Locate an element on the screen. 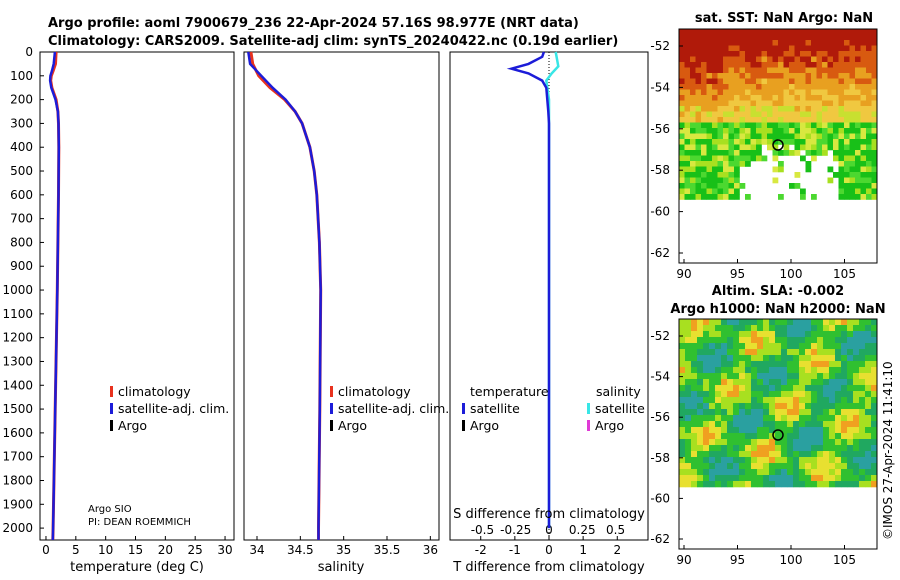  depth-tick-label: 300 is located at coordinates (21, 123).